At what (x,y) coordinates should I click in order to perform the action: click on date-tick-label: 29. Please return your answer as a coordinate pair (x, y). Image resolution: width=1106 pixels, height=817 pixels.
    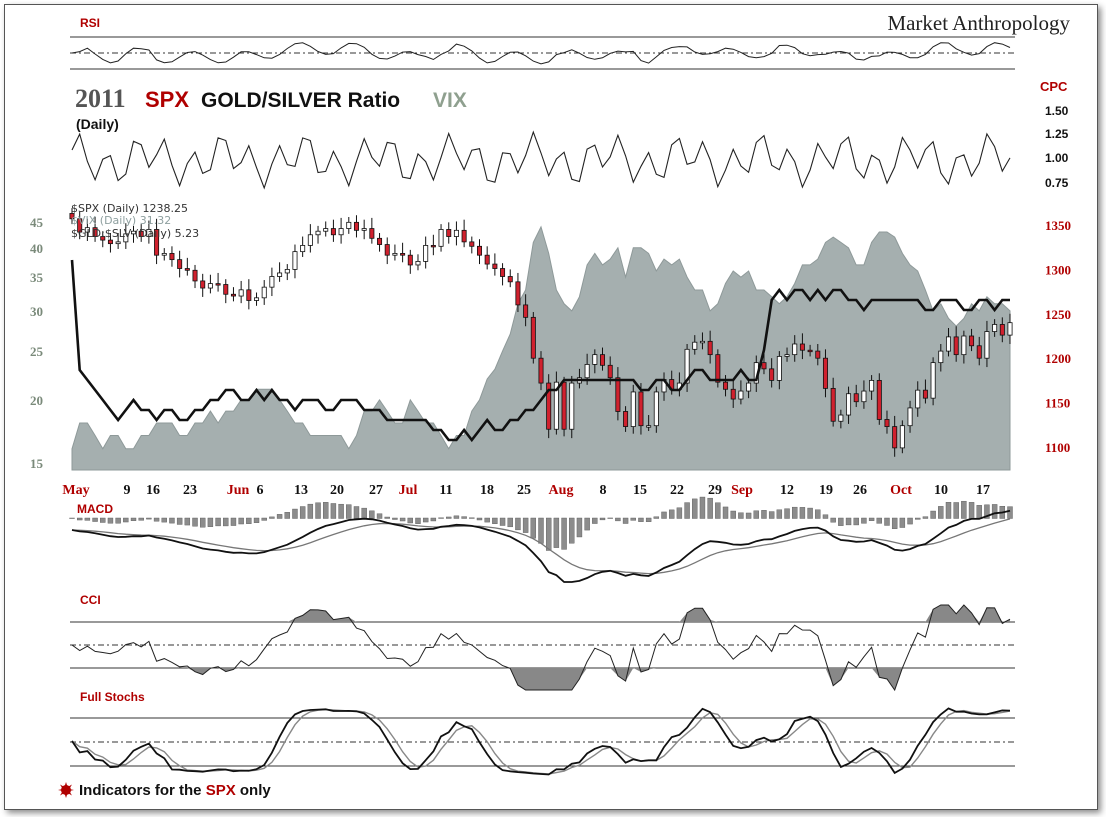
    Looking at the image, I should click on (715, 490).